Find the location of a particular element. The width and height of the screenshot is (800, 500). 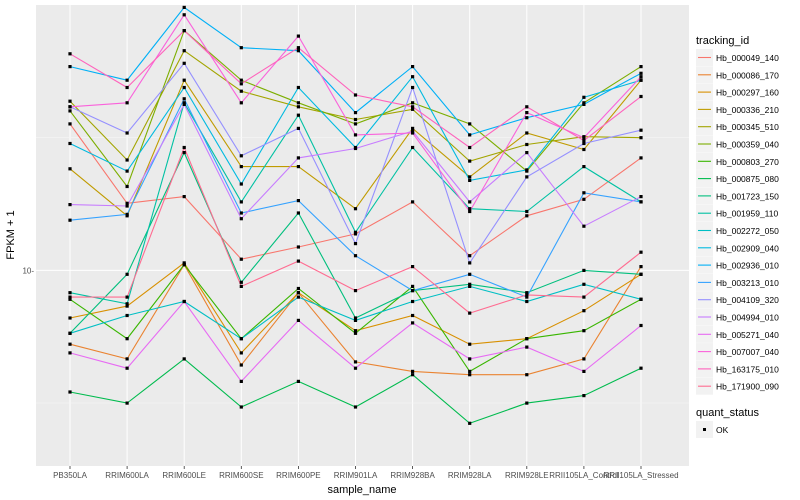

legend-label: Hb_000359_040 is located at coordinates (747, 145).